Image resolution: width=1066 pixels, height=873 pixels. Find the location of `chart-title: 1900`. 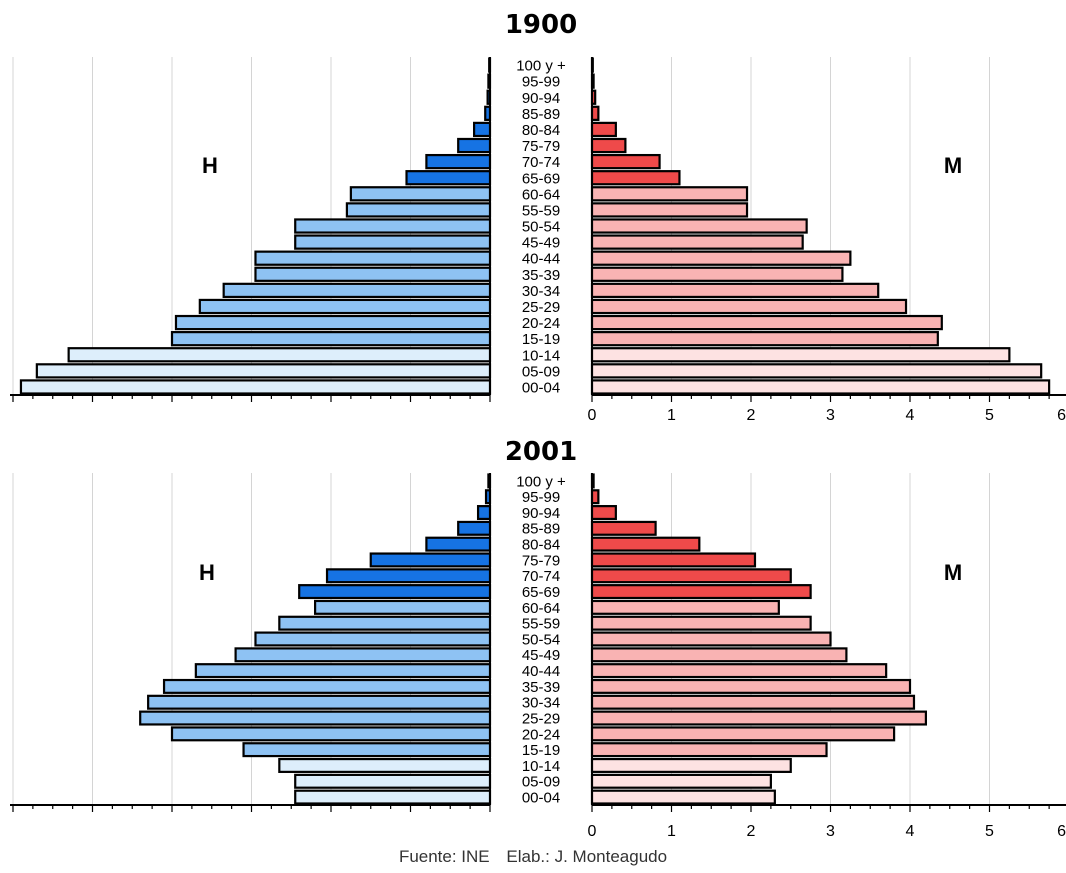

chart-title: 1900 is located at coordinates (541, 25).